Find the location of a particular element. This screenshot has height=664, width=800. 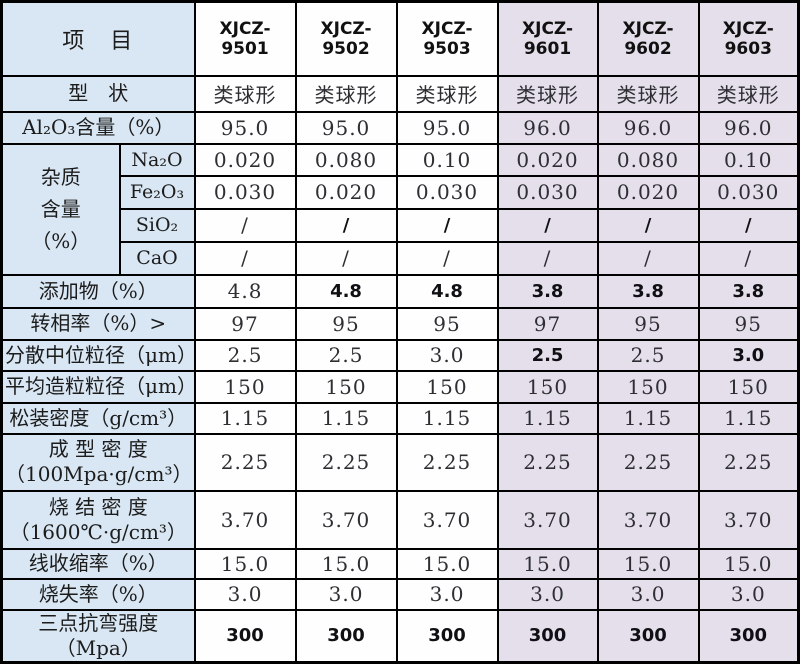

row-sublabel: CaO is located at coordinates (157, 258).